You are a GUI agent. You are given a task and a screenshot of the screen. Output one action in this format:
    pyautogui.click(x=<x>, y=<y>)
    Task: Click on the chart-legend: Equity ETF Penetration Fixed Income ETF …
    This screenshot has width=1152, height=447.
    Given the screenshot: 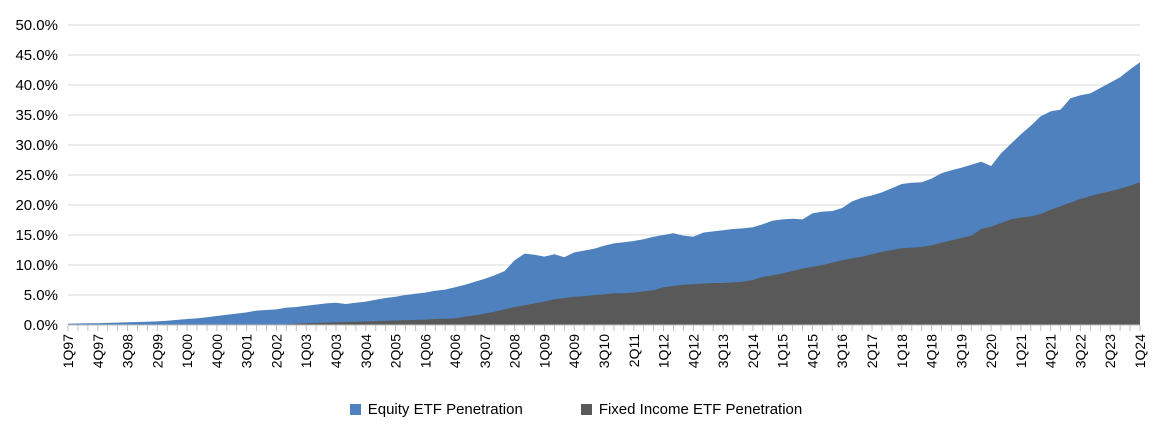 What is the action you would take?
    pyautogui.click(x=576, y=409)
    